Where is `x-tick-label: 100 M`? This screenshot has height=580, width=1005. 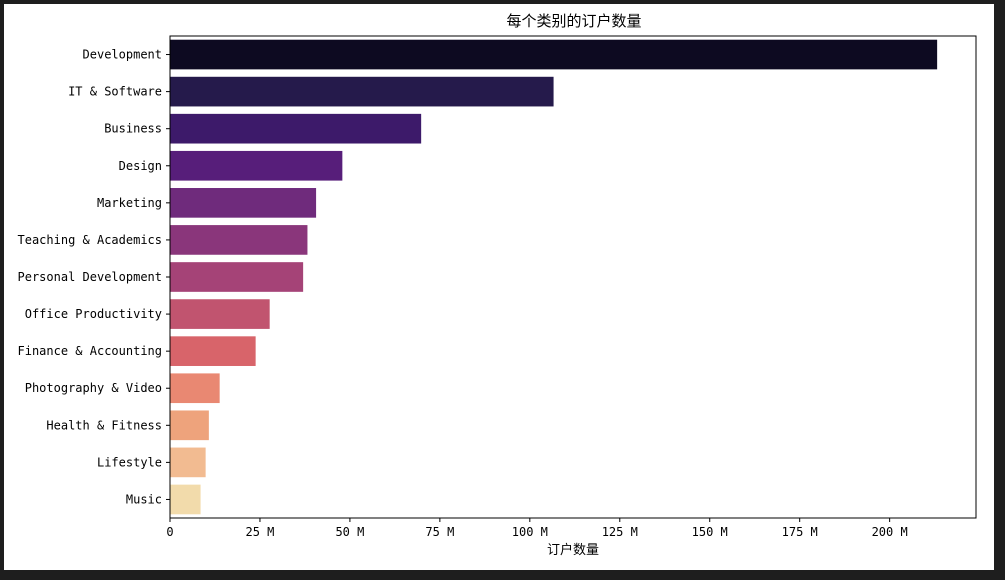 x-tick-label: 100 M is located at coordinates (530, 532).